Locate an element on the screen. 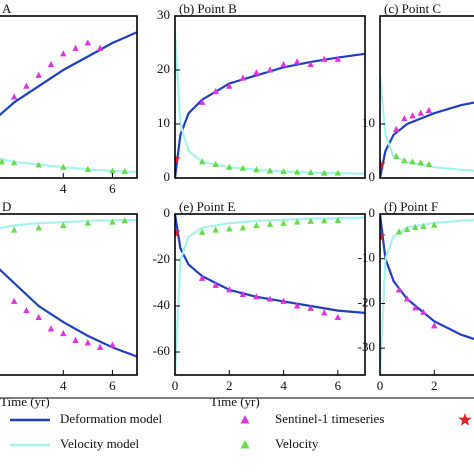 This screenshot has height=474, width=474. y-tick-label: 30 is located at coordinates (163, 14).